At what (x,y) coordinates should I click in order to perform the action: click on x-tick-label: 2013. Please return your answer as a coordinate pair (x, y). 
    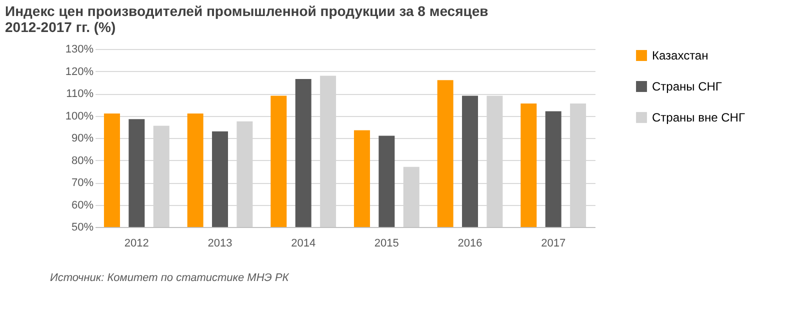
    Looking at the image, I should click on (220, 244).